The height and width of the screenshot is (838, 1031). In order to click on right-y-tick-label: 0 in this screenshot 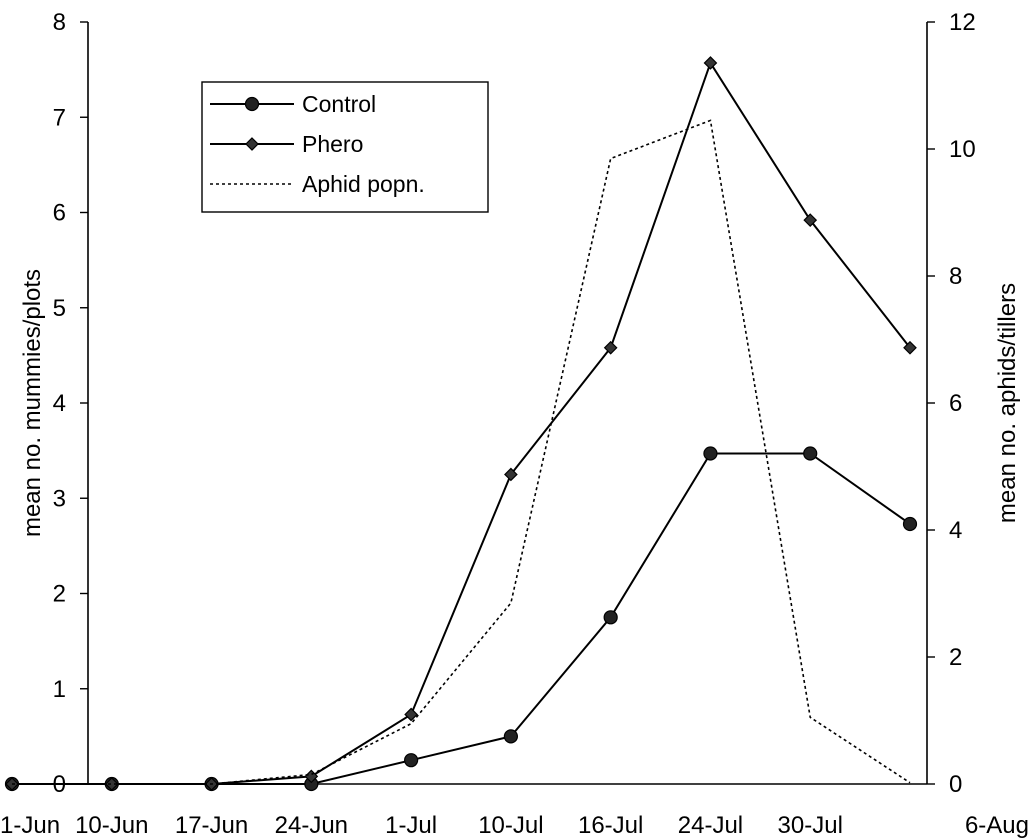, I will do `click(955, 784)`.